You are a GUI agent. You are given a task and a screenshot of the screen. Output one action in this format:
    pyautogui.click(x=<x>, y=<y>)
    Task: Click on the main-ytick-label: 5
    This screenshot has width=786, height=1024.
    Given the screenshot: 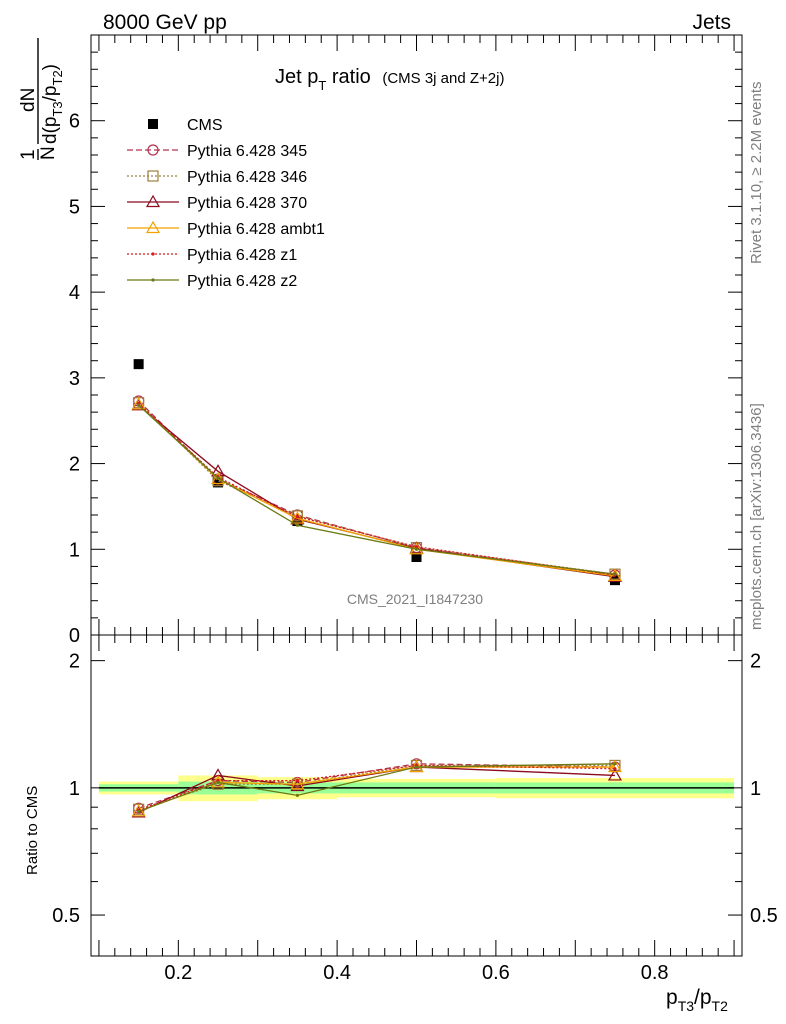 What is the action you would take?
    pyautogui.click(x=74, y=207)
    